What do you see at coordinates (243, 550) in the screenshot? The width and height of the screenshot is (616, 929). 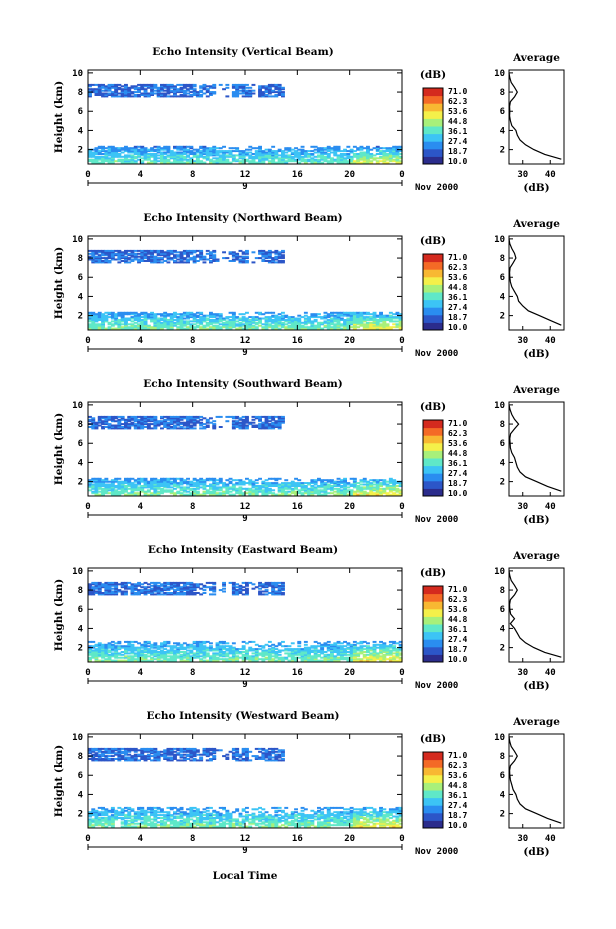 I see `panel-title: Echo Intensity (Eastward Beam)` at bounding box center [243, 550].